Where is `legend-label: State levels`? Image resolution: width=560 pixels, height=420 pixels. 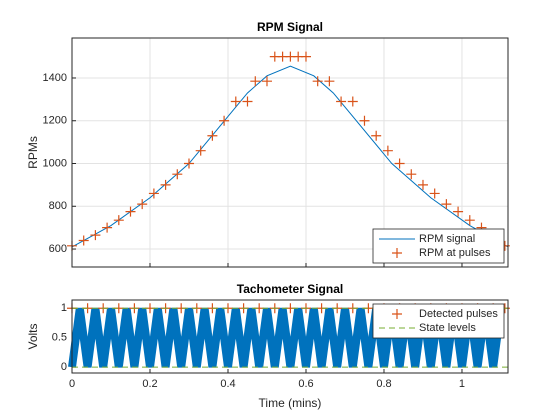
legend-label: State levels is located at coordinates (447, 328).